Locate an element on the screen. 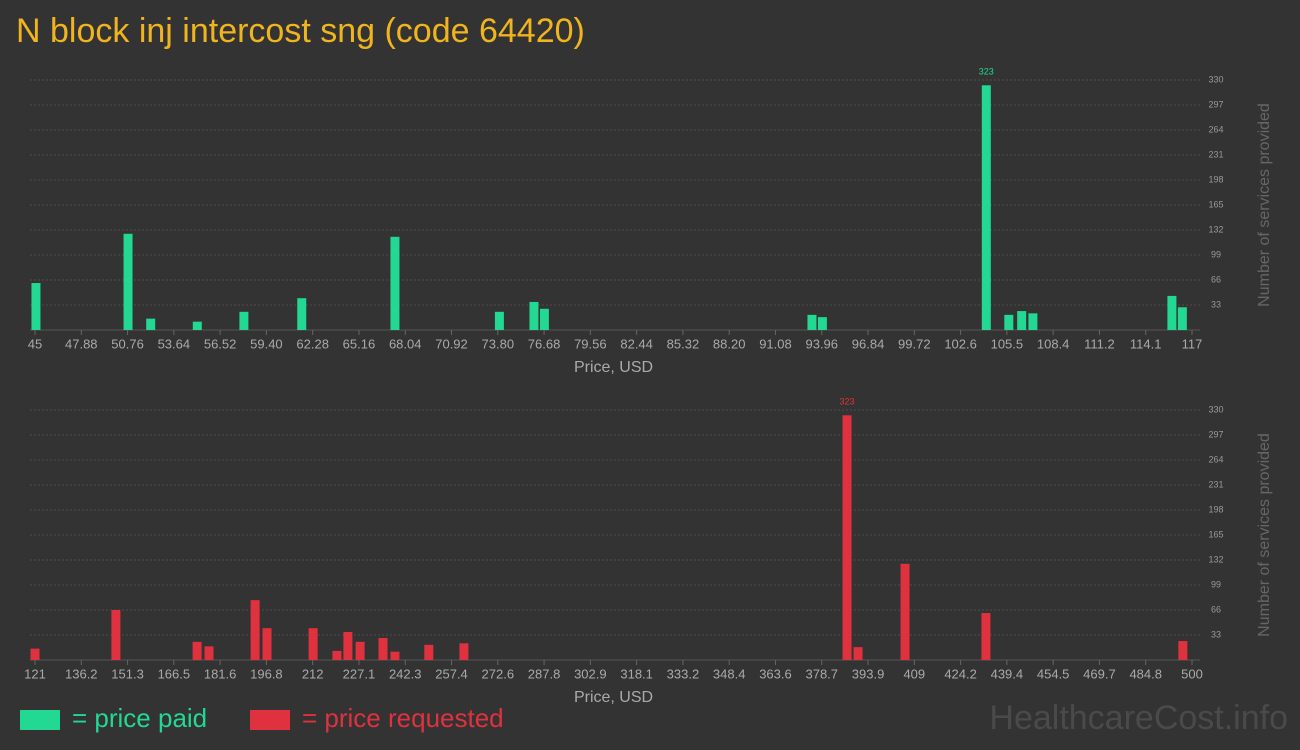 The height and width of the screenshot is (750, 1300). x-tick-label: 272.6 is located at coordinates (498, 673).